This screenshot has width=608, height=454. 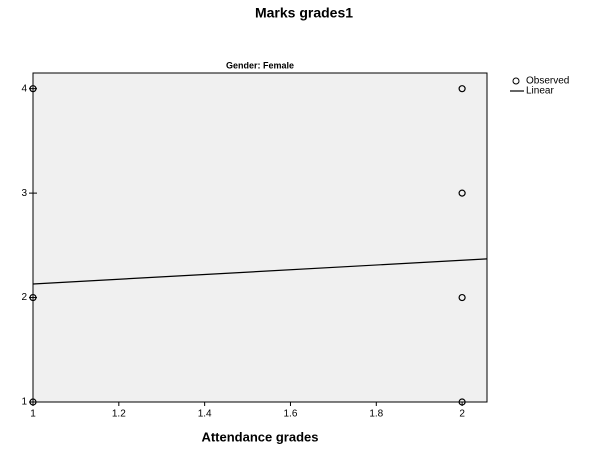 What do you see at coordinates (205, 414) in the screenshot?
I see `x-tick-label: 1.4` at bounding box center [205, 414].